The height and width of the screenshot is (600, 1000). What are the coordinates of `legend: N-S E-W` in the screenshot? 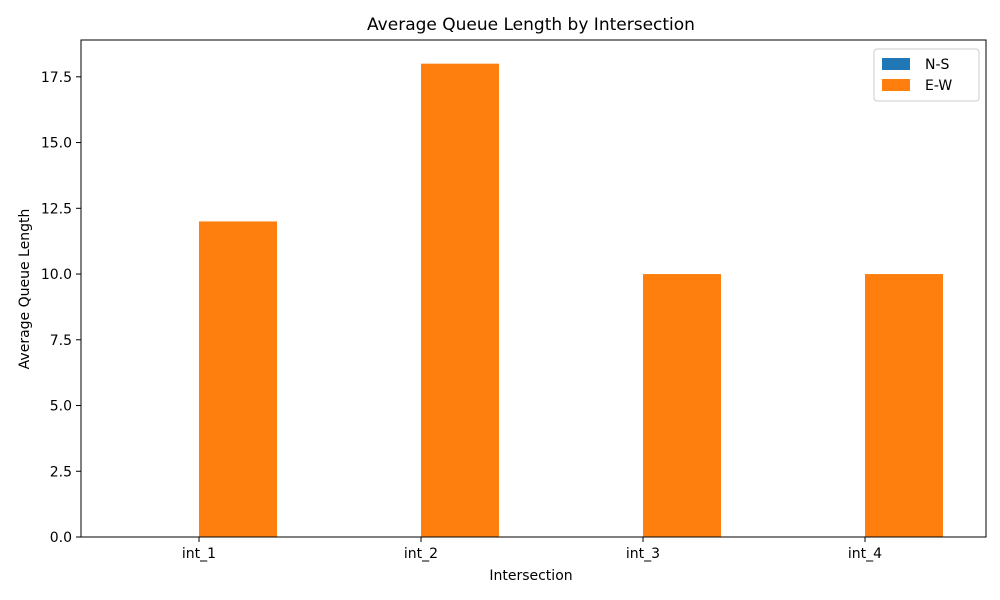 It's located at (926, 75).